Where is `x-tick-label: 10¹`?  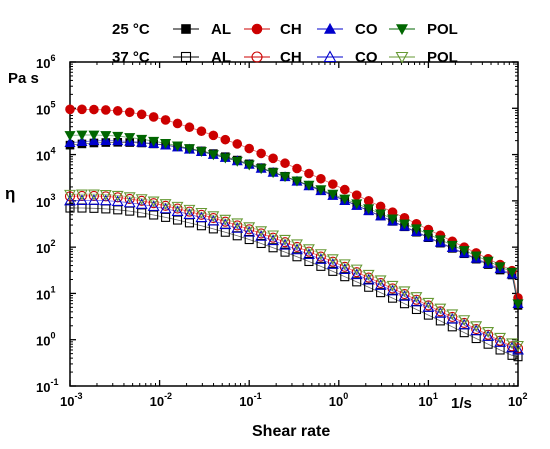 x-tick-label: 10¹ is located at coordinates (427, 400).